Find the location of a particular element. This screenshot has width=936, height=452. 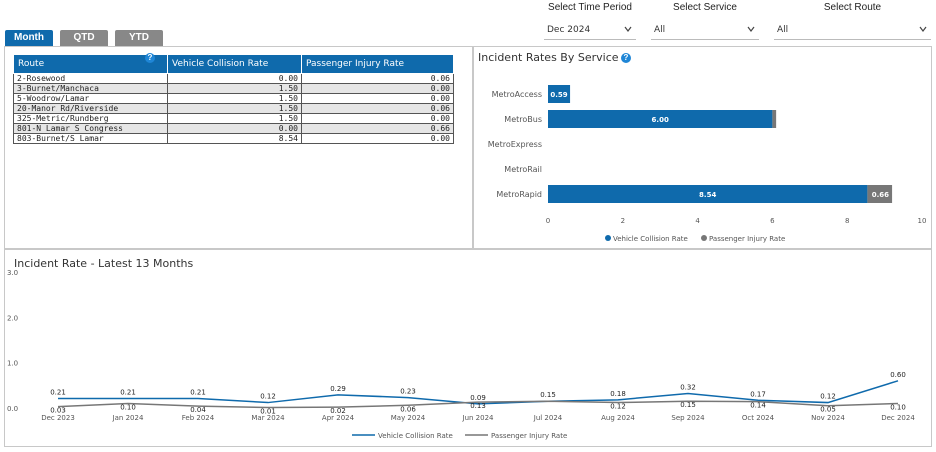

data-label: 0.01 is located at coordinates (268, 412).